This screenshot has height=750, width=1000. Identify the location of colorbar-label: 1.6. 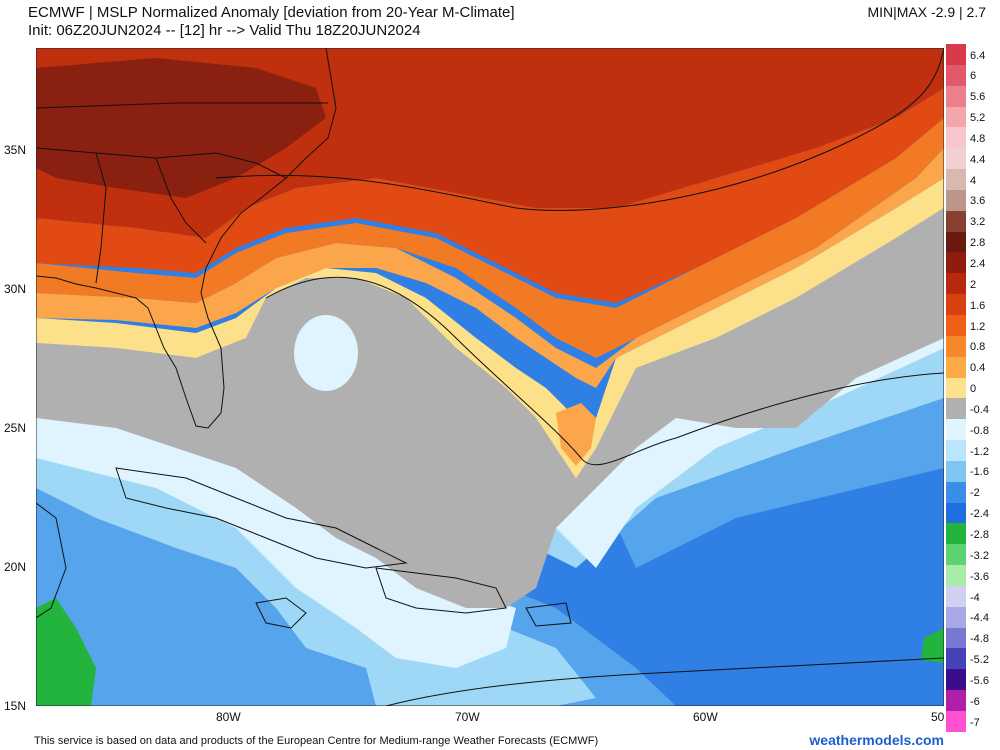
(978, 305).